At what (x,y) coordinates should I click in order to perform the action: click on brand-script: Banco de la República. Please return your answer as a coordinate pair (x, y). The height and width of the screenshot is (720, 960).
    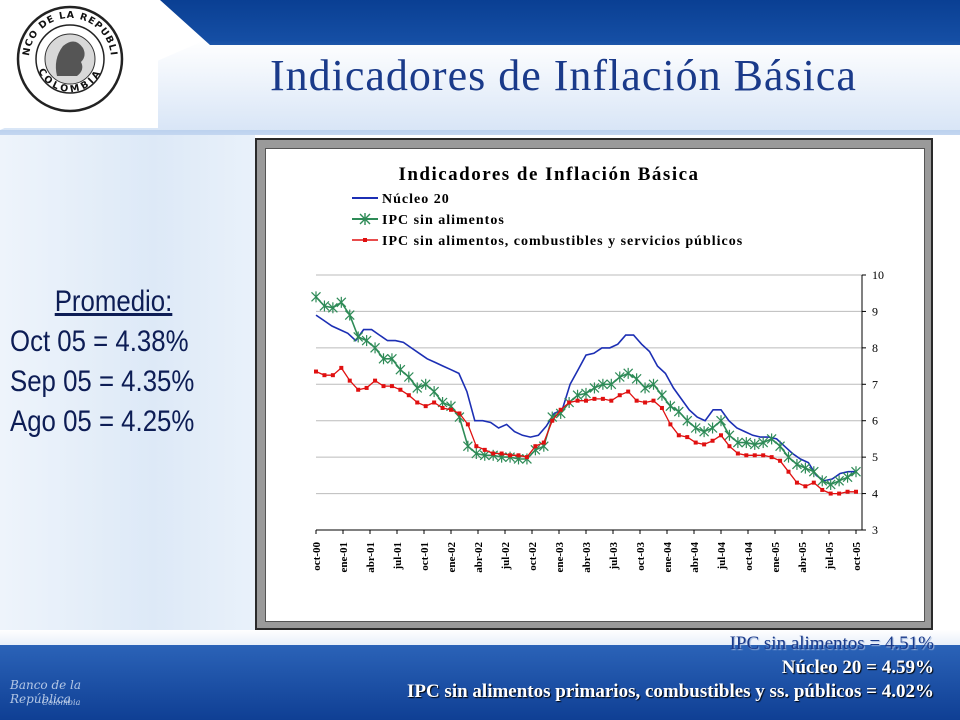
    Looking at the image, I should click on (46, 692).